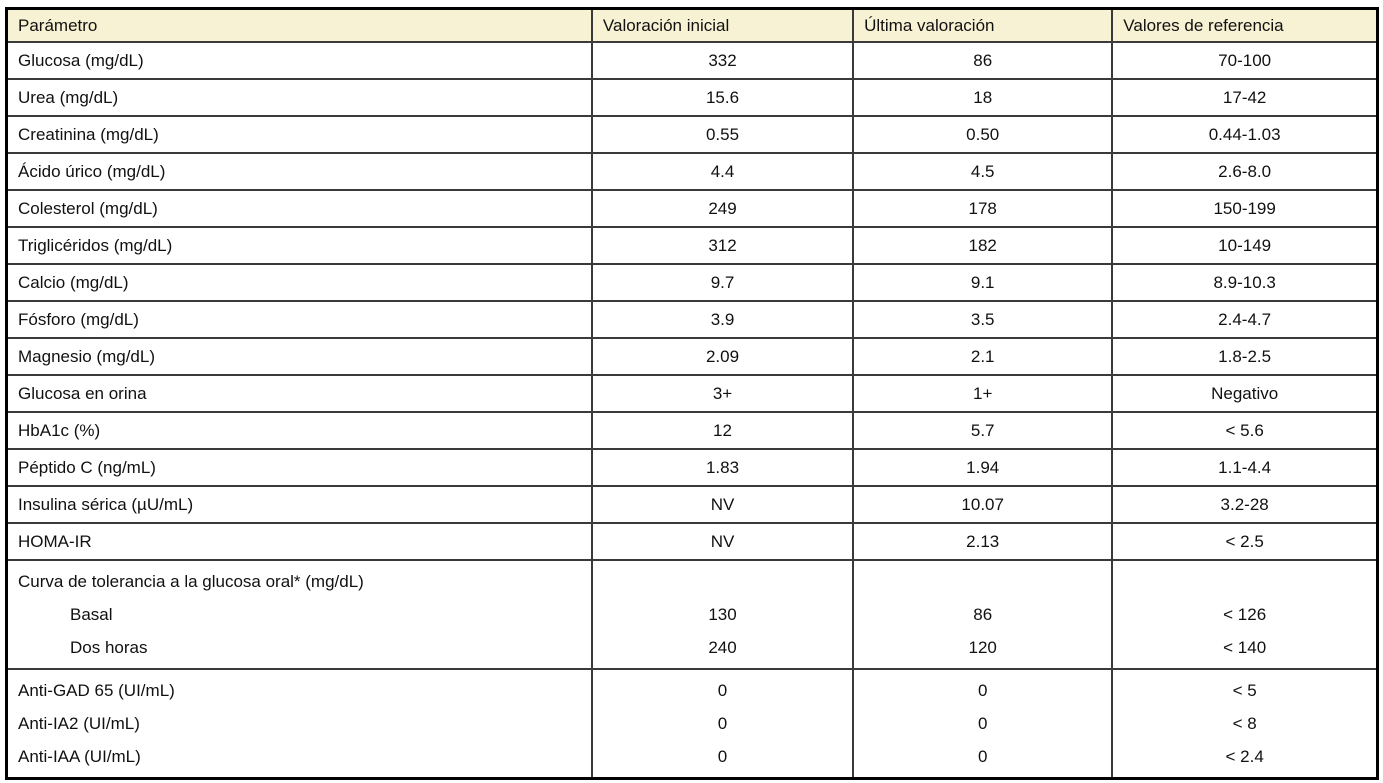  Describe the element at coordinates (983, 97) in the screenshot. I see `last-value-cell: 18` at that location.